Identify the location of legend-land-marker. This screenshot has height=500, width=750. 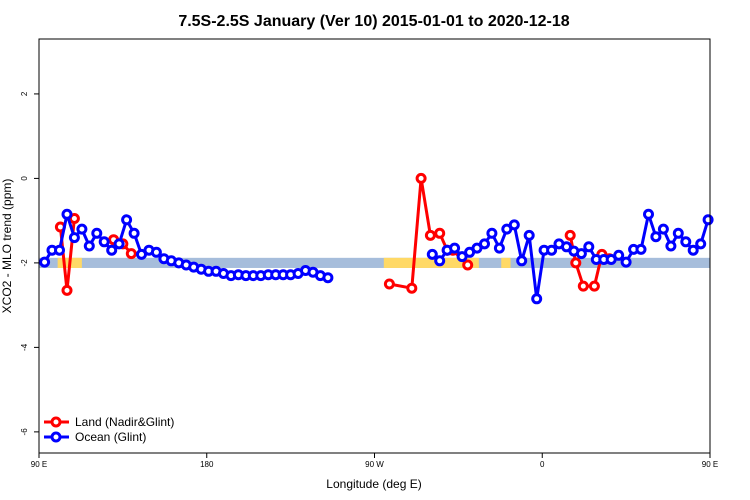
(56, 422).